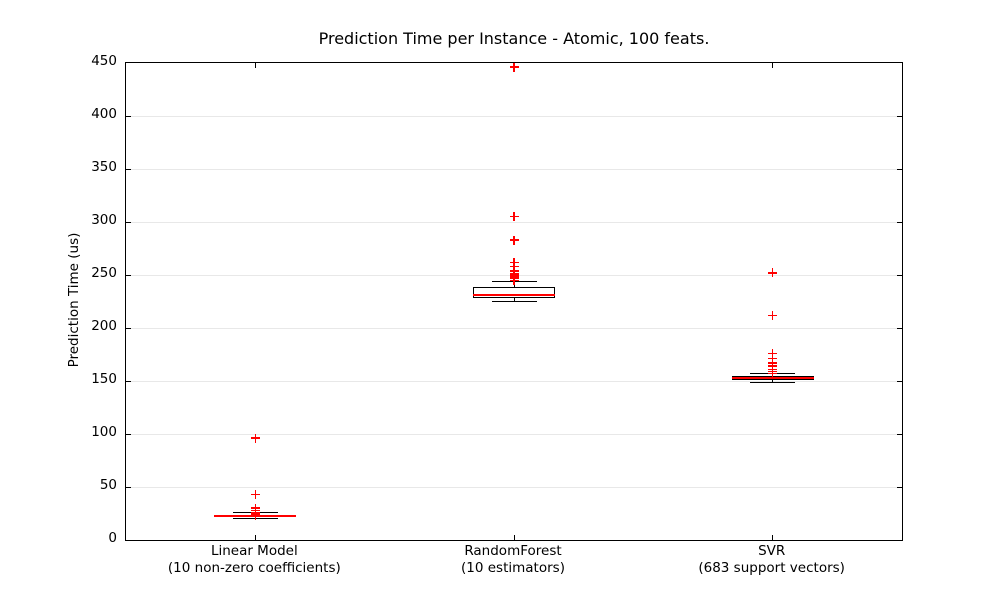  I want to click on median-line, so click(514, 295).